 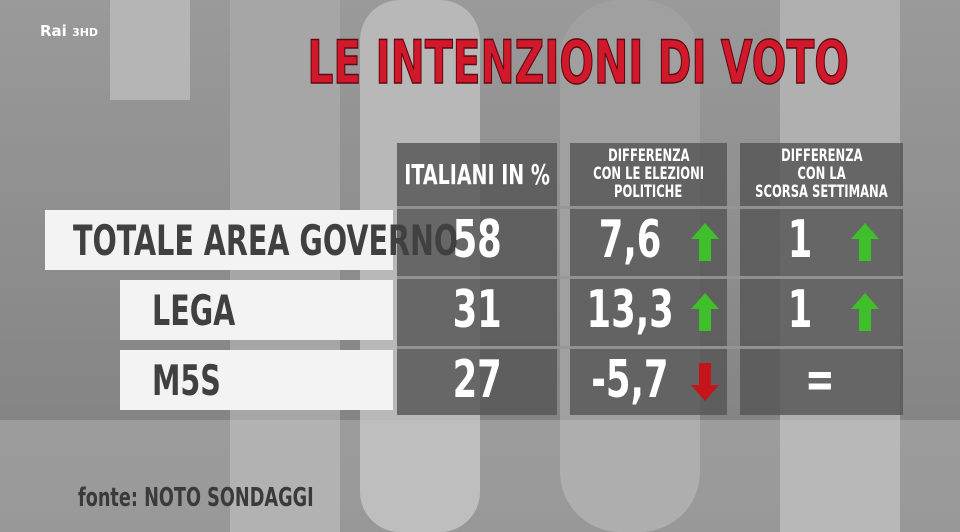 What do you see at coordinates (69, 31) in the screenshot?
I see `channel-logo: Rai 3HD` at bounding box center [69, 31].